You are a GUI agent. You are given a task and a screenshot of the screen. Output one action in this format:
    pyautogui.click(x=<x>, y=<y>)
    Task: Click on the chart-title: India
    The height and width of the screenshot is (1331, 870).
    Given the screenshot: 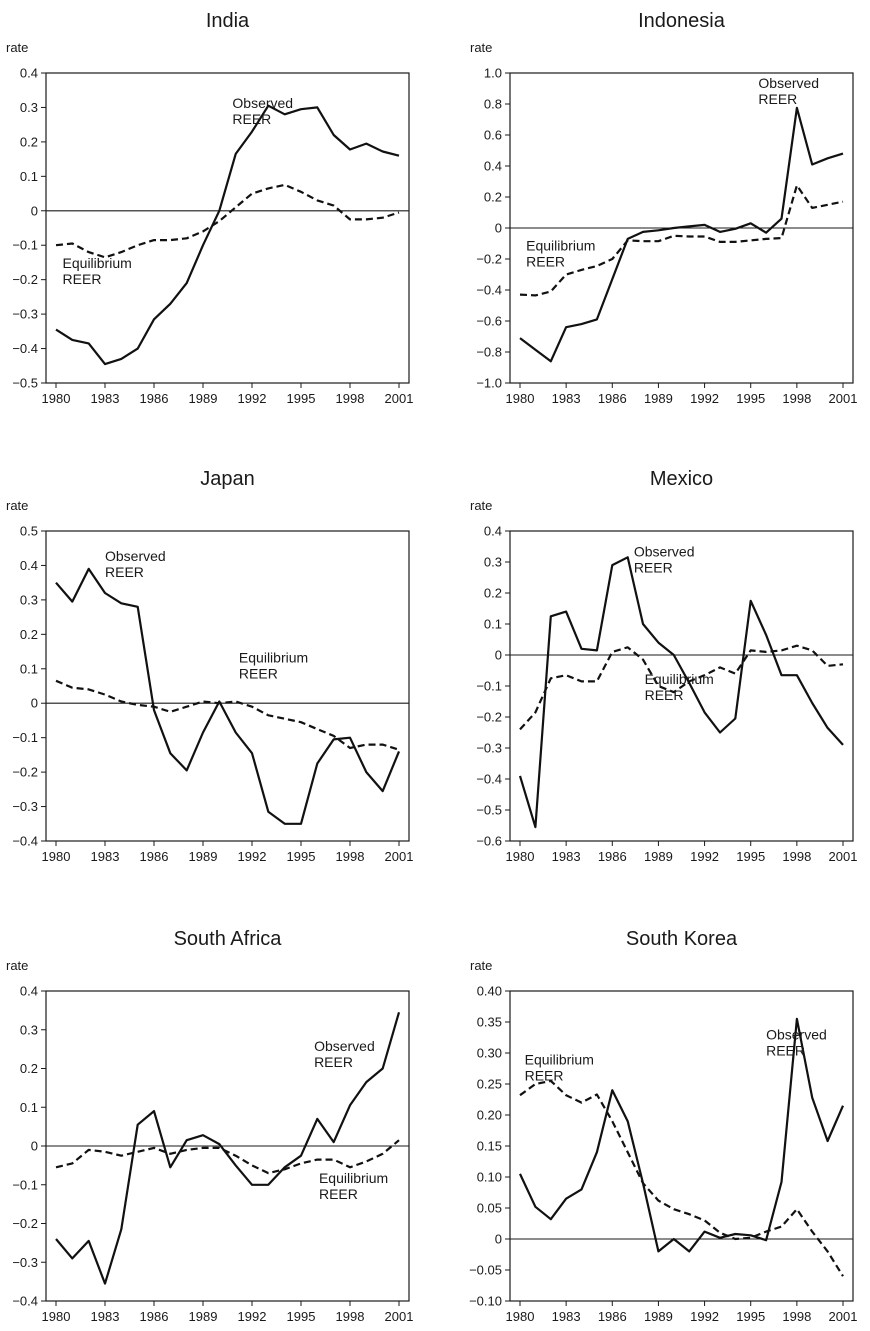 What is the action you would take?
    pyautogui.click(x=228, y=21)
    